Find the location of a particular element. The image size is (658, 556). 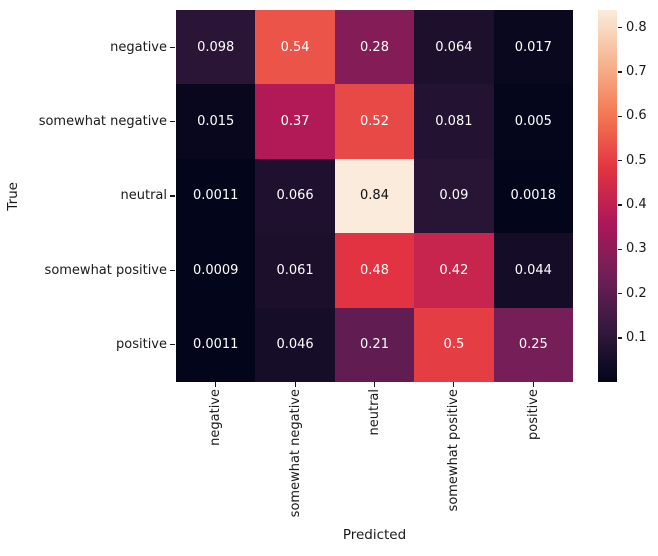

heatmap-cell: 0.066 is located at coordinates (295, 196).